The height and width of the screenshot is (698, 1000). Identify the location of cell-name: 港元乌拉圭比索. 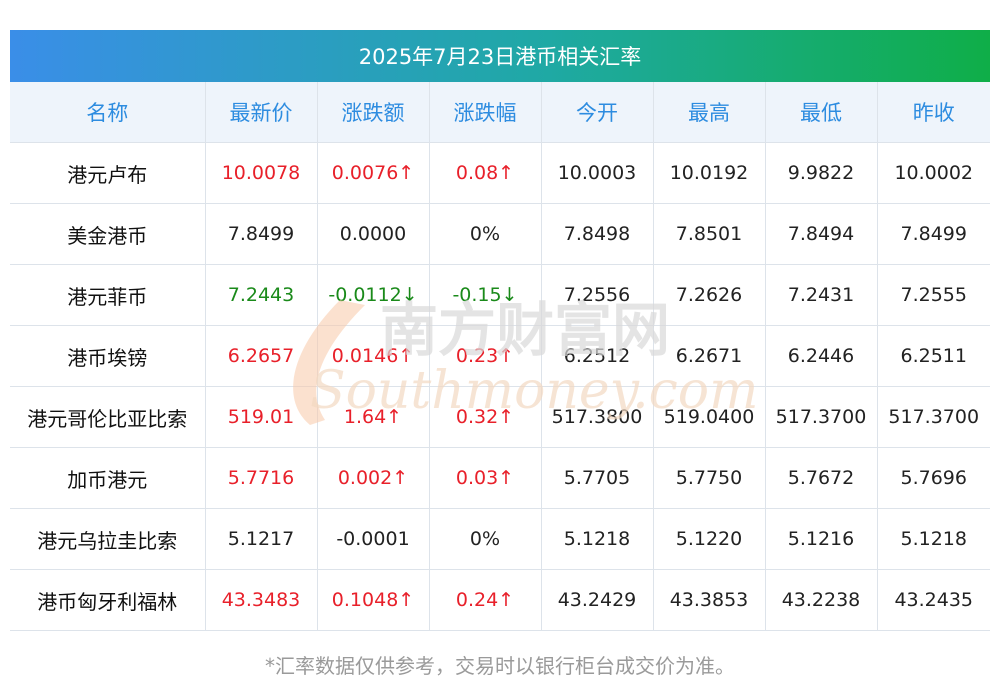
(108, 539).